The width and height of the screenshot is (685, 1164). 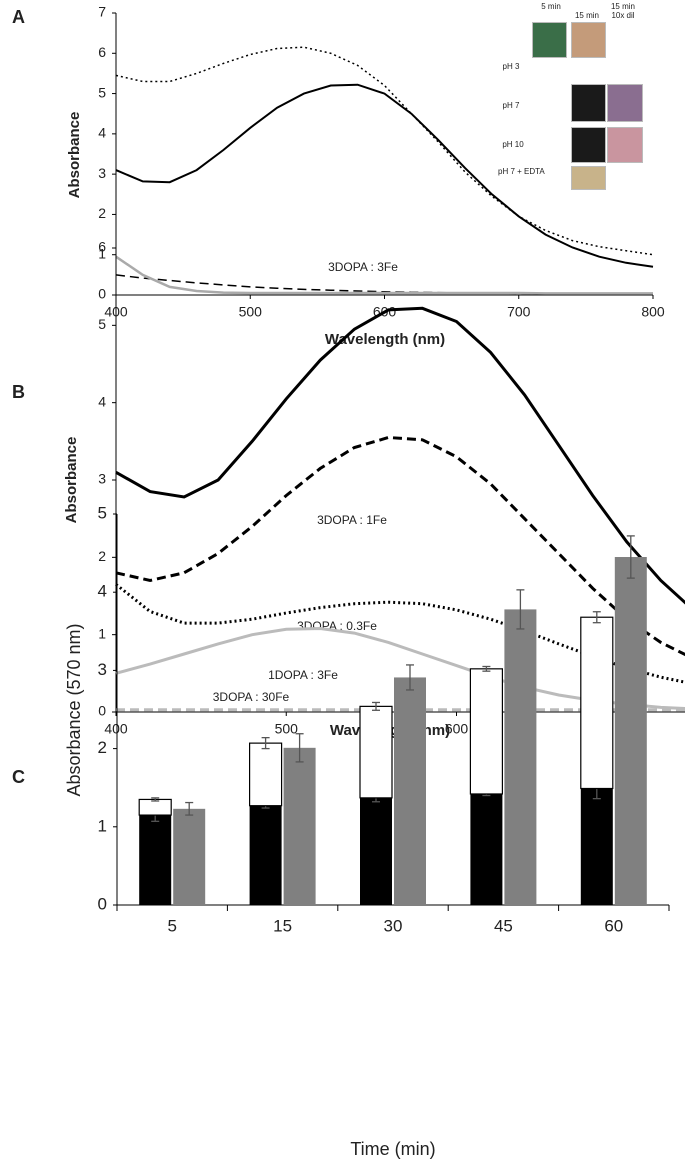 What do you see at coordinates (171, 925) in the screenshot?
I see `x-tick-label: 5` at bounding box center [171, 925].